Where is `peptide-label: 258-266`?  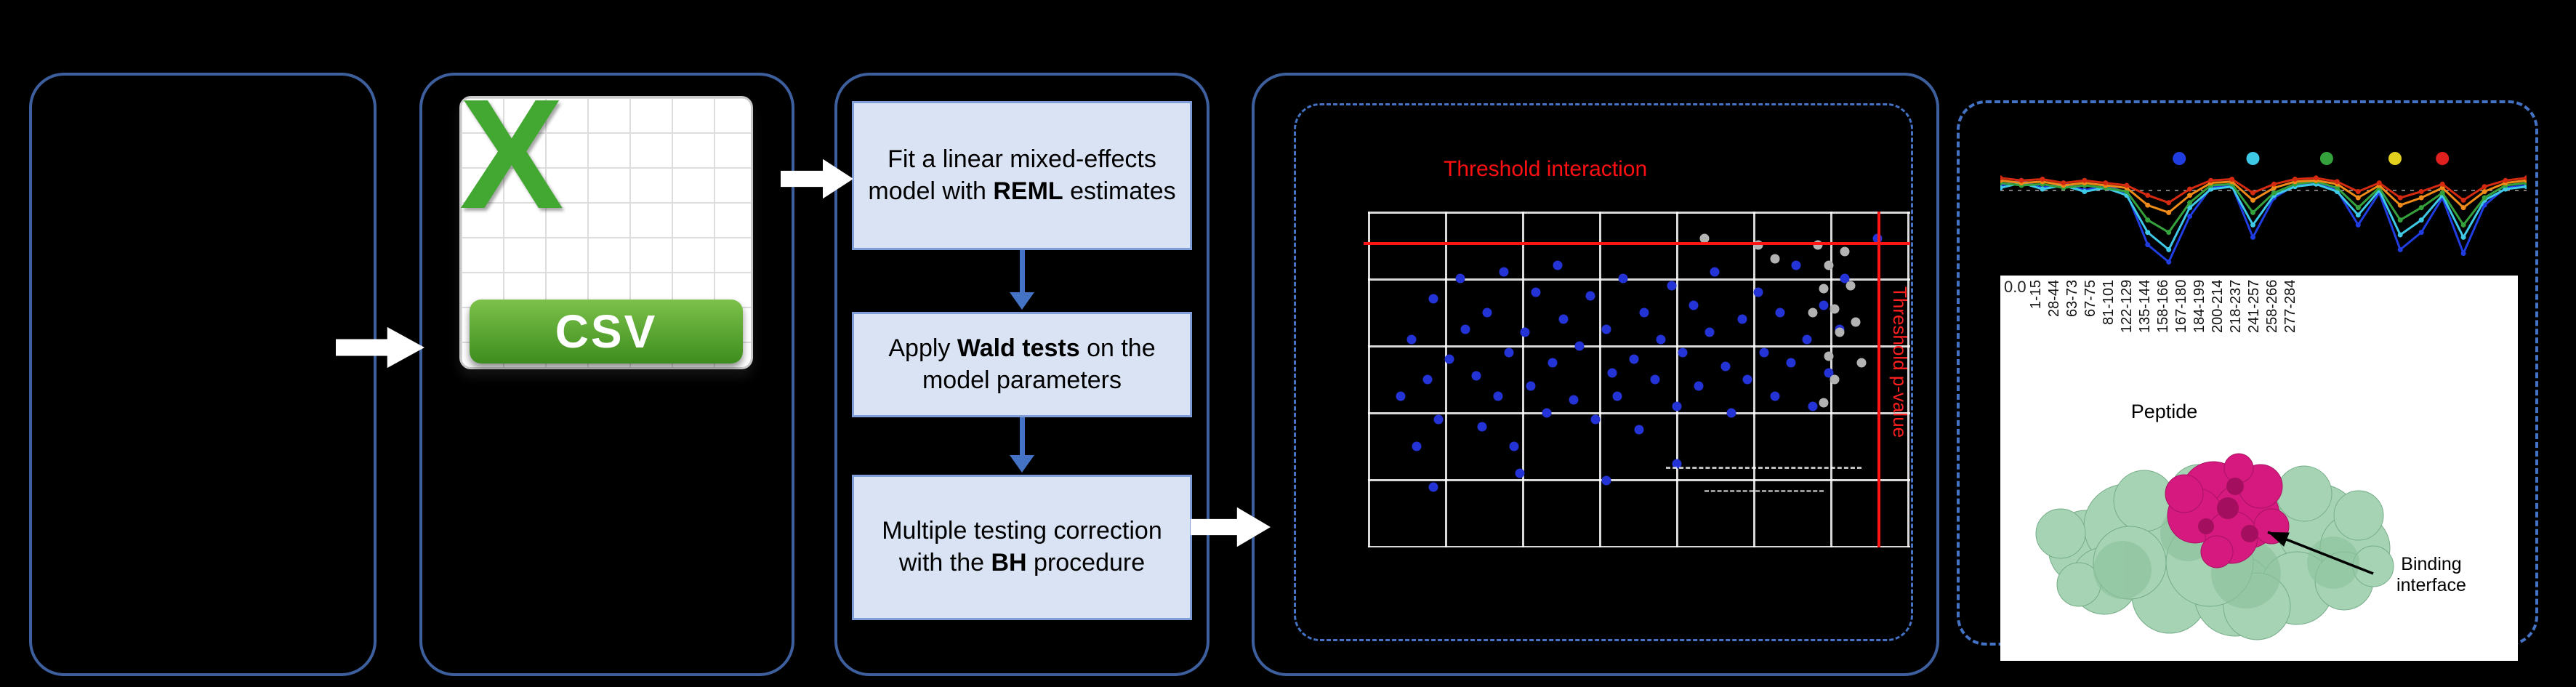
peptide-label: 258-266 is located at coordinates (2272, 307).